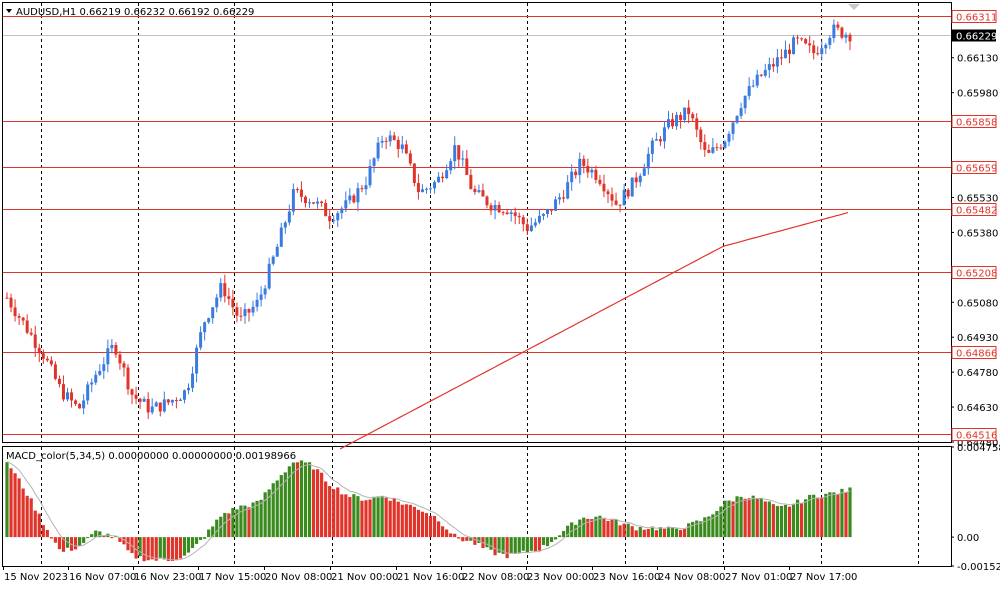  Describe the element at coordinates (428, 511) in the screenshot. I see `macd-signal-line` at that location.